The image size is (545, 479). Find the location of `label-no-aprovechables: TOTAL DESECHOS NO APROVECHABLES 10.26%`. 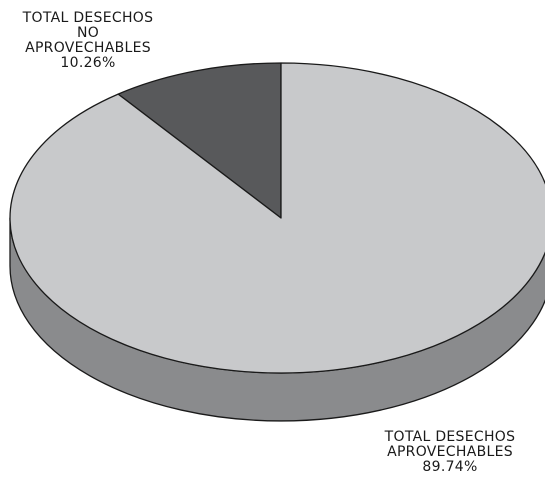

label-no-aprovechables: TOTAL DESECHOS NO APROVECHABLES 10.26% is located at coordinates (88, 40).